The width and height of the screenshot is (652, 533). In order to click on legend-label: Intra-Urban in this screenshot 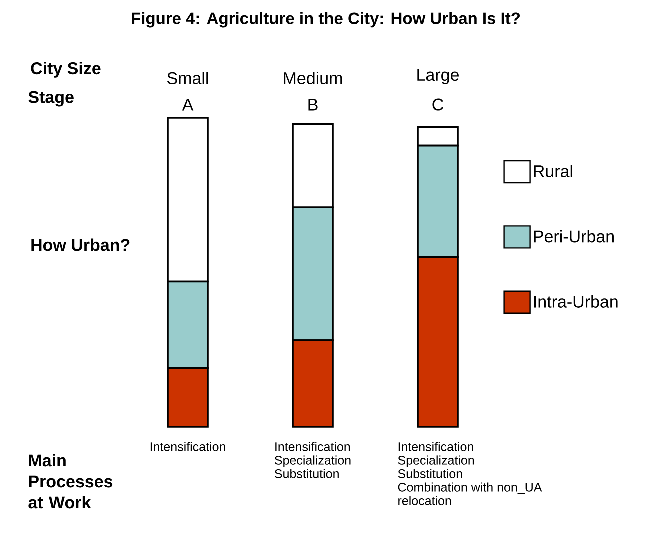, I will do `click(576, 301)`.